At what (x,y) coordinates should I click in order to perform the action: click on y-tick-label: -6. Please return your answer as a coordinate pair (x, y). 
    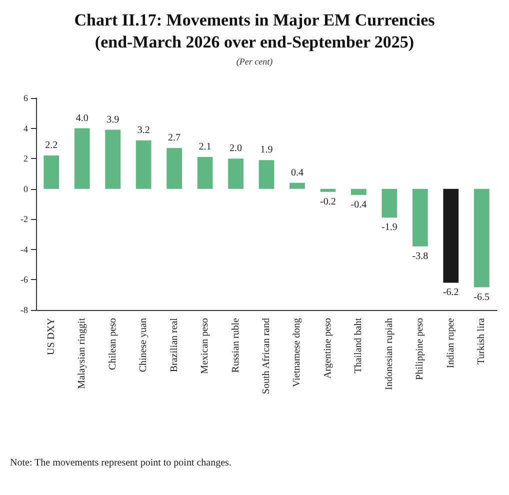
    Looking at the image, I should click on (24, 279).